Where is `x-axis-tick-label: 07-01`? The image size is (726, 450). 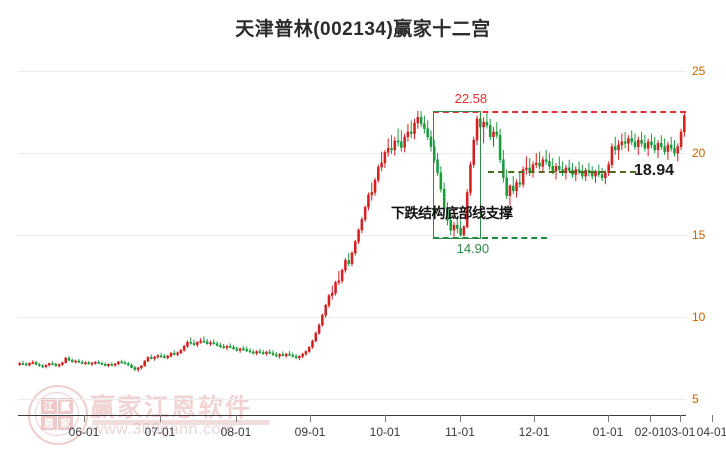
x-axis-tick-label: 07-01 is located at coordinates (160, 432).